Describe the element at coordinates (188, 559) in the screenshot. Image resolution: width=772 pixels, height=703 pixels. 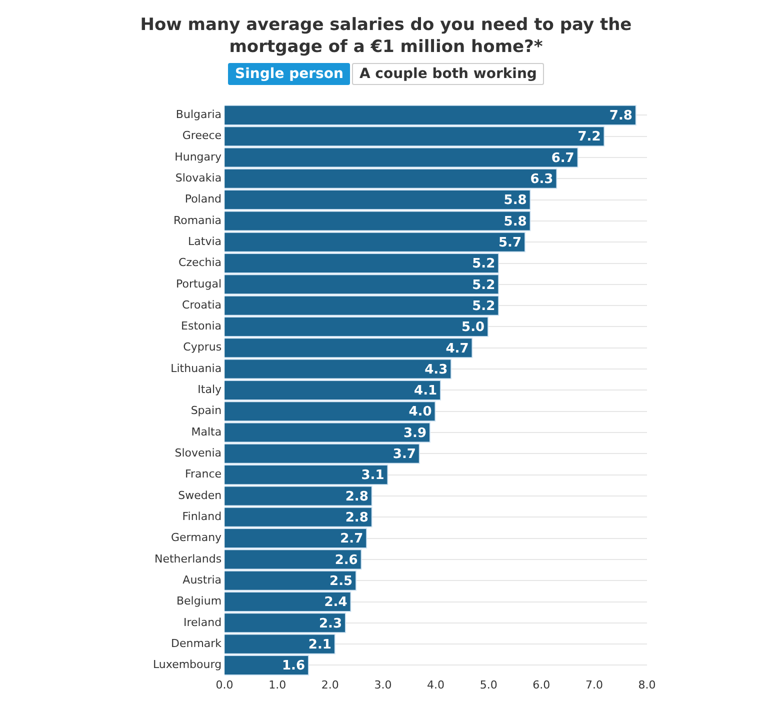
I see `y-tick-label: Netherlands` at that location.